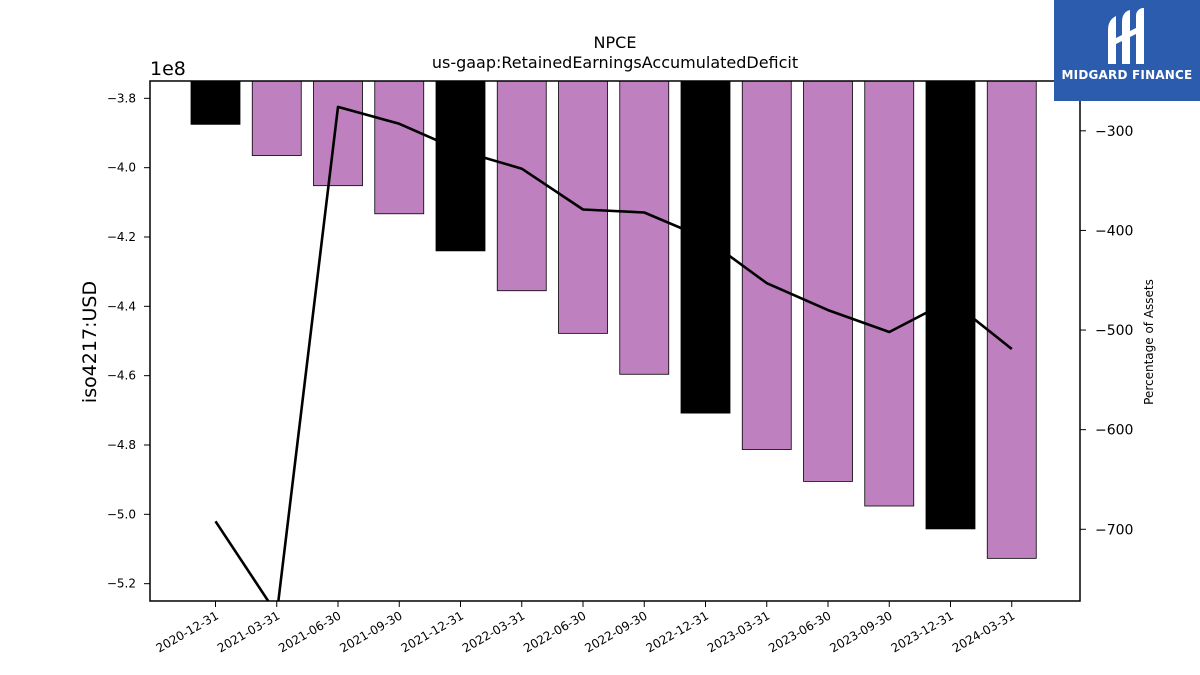 This screenshot has height=675, width=1200. I want to click on x-tick-label: 2023-06-30, so click(799, 631).